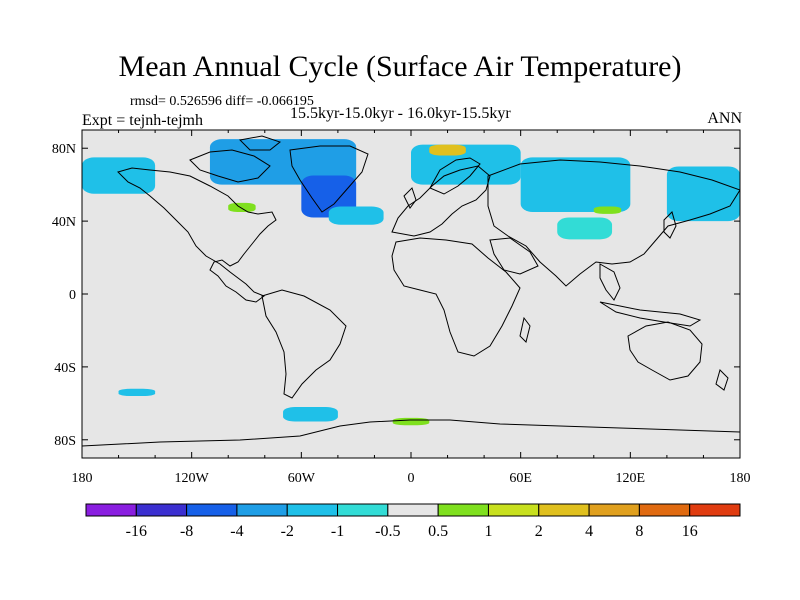 This screenshot has width=800, height=600. I want to click on colorbar-label-5: -0.5, so click(387, 531).